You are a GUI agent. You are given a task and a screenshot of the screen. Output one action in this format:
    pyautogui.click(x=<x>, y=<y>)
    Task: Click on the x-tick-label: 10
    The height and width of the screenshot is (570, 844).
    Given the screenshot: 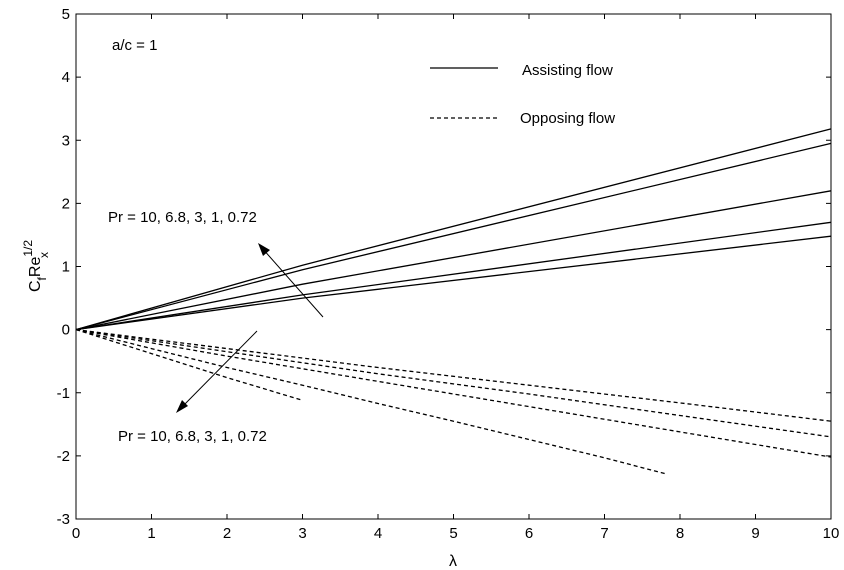 What is the action you would take?
    pyautogui.click(x=831, y=533)
    